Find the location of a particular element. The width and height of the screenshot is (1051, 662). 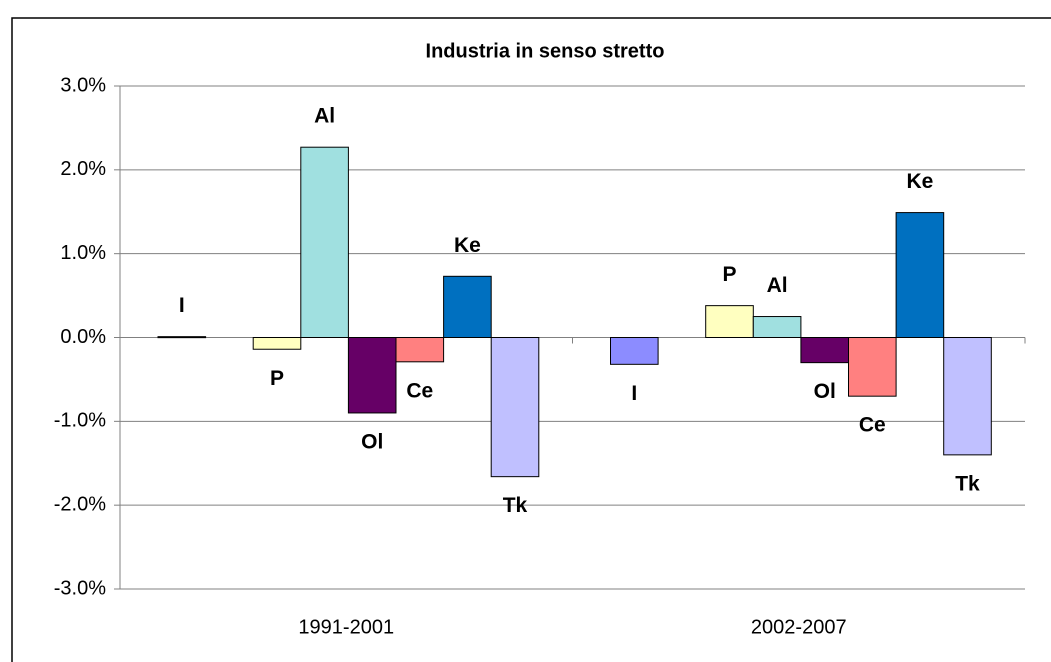

y-tick-label: 0.0% is located at coordinates (83, 337).